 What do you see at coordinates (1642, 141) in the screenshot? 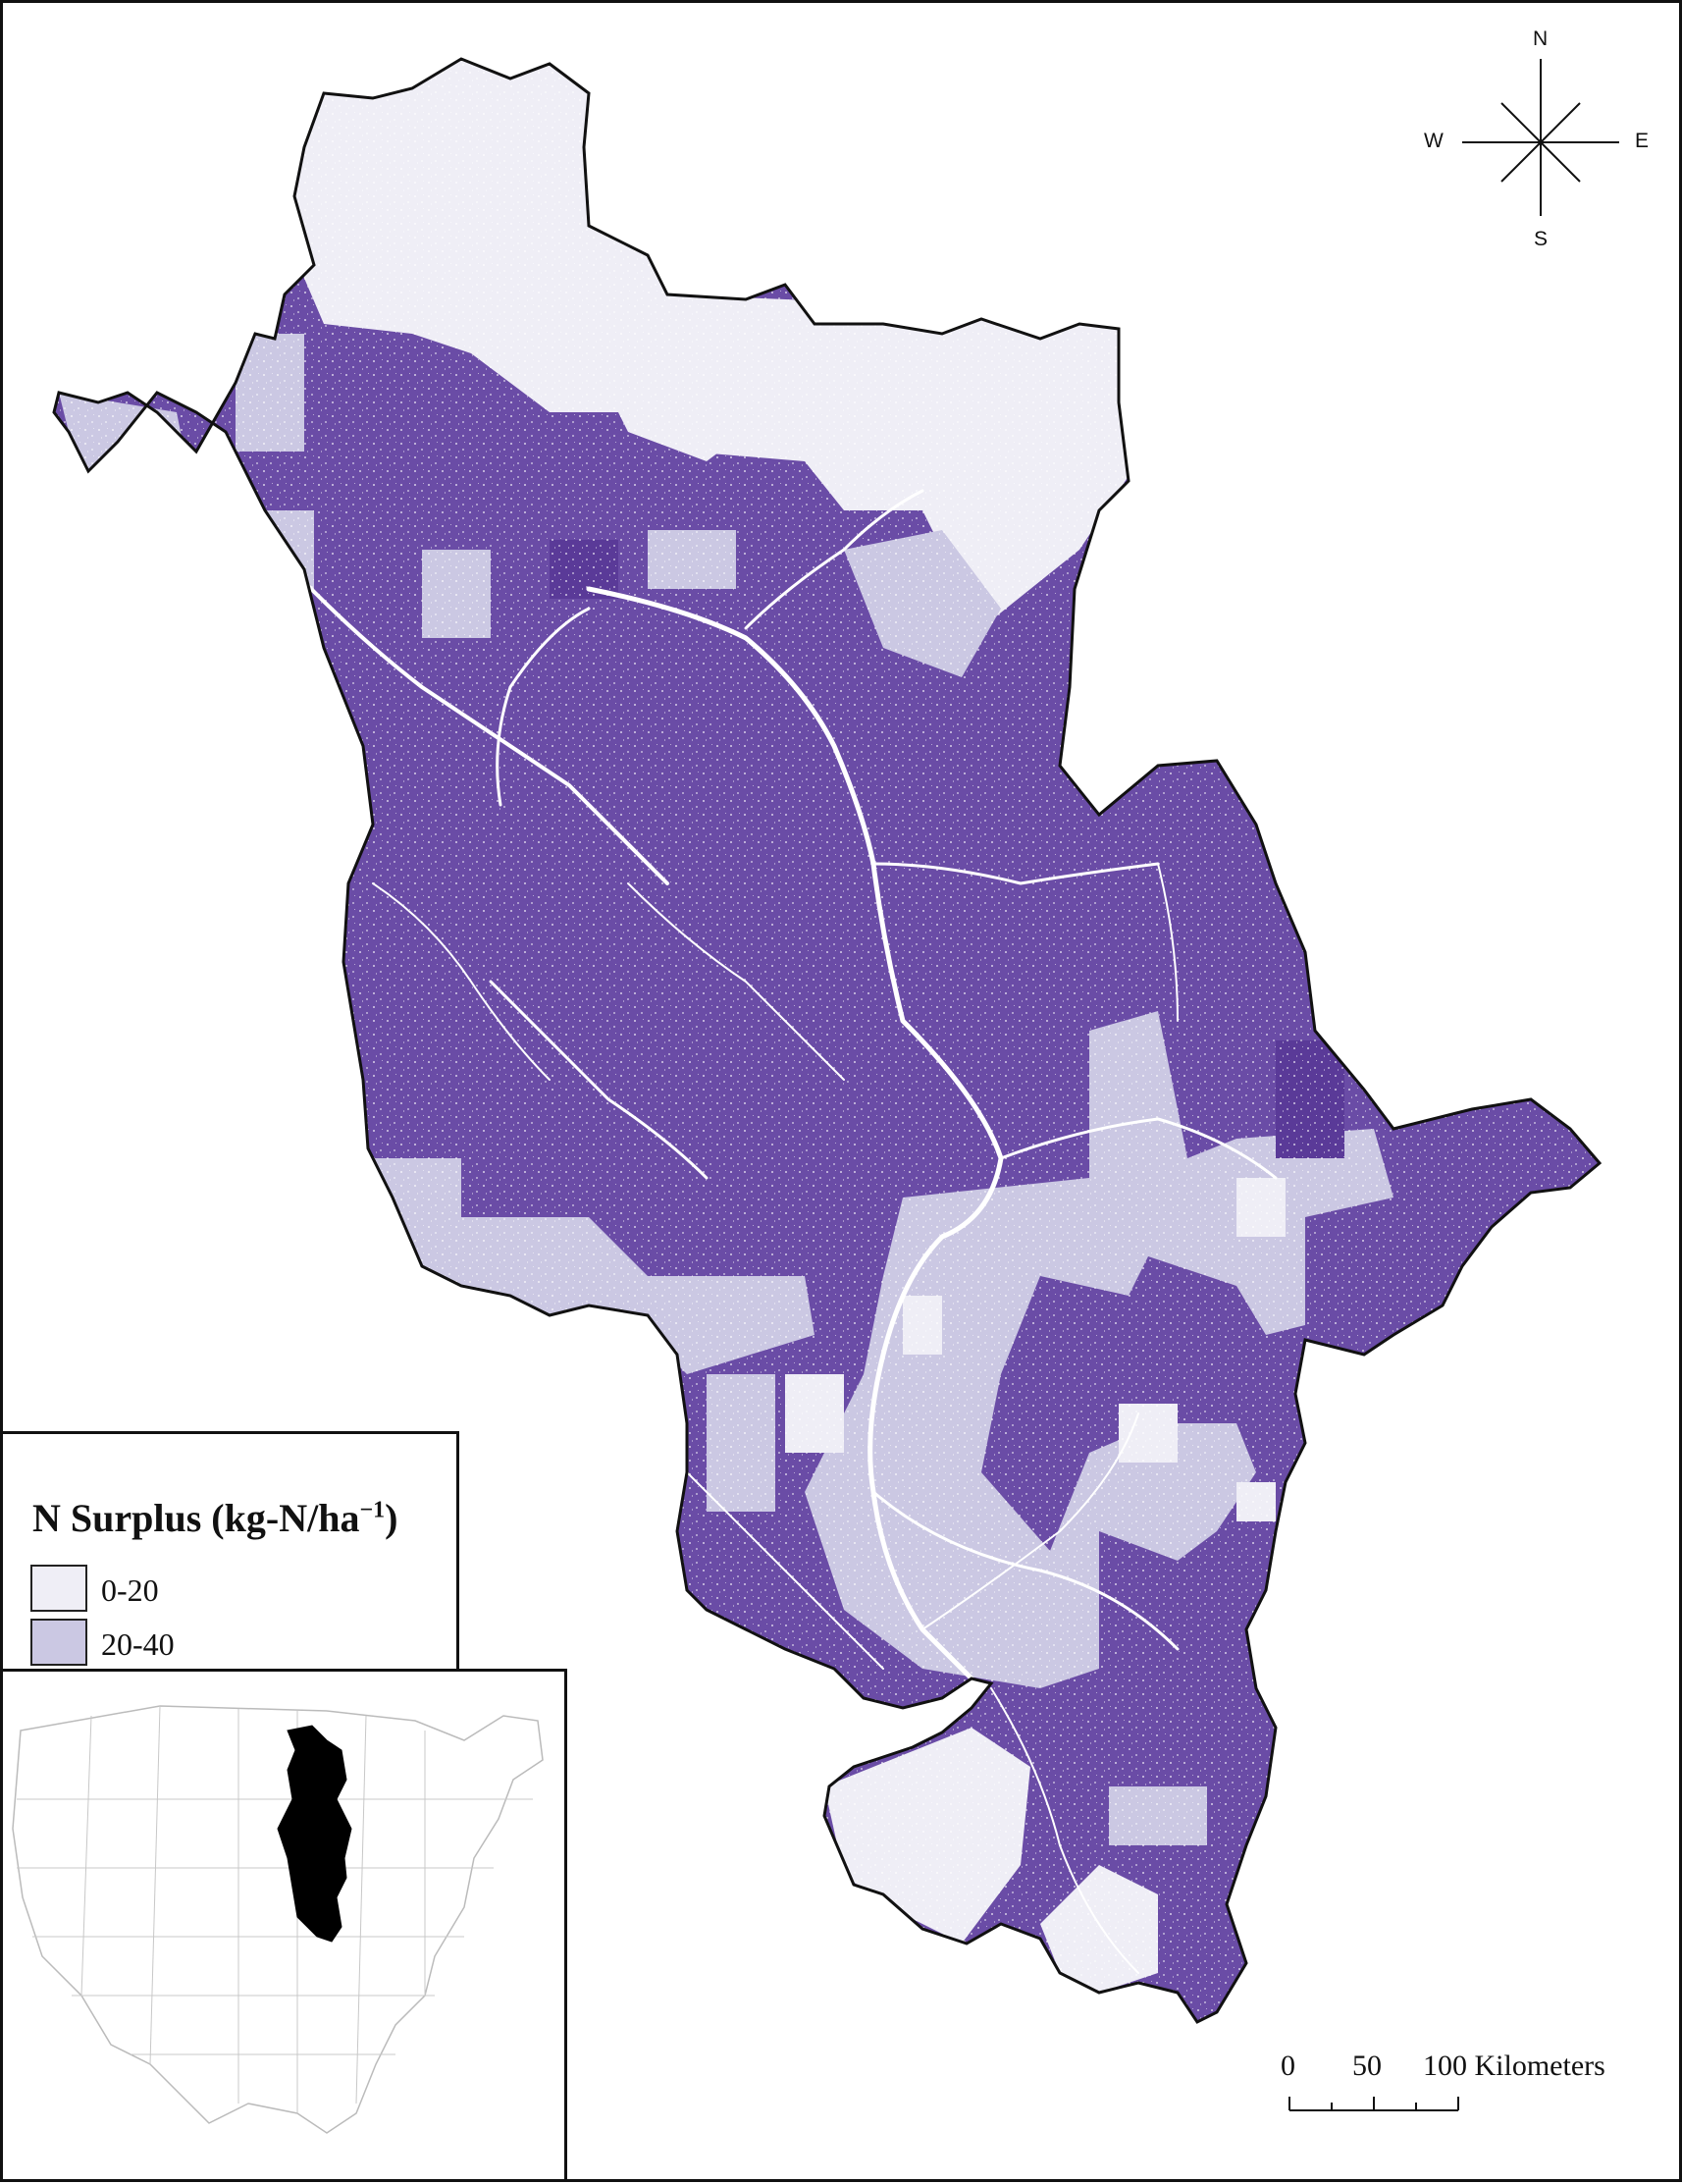
I see `compass-east-label: E` at bounding box center [1642, 141].